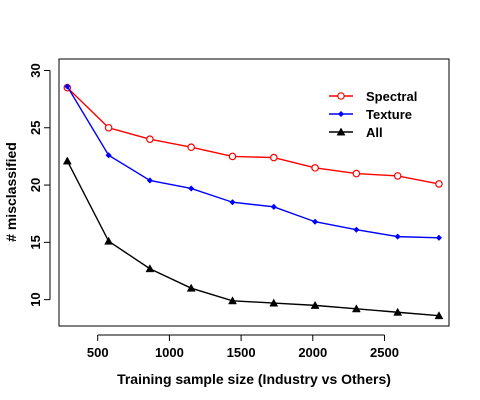 The height and width of the screenshot is (400, 480). I want to click on legend-label: Texture, so click(389, 114).